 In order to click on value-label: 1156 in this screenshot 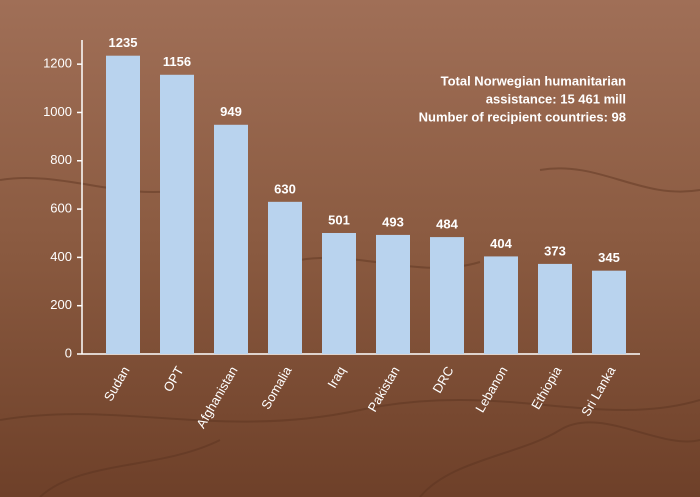, I will do `click(177, 61)`.